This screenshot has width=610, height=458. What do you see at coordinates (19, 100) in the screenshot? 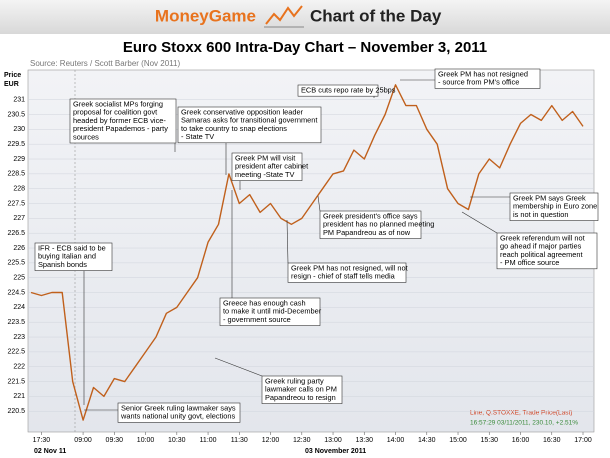
I see `y-tick-label: 231` at bounding box center [19, 100].